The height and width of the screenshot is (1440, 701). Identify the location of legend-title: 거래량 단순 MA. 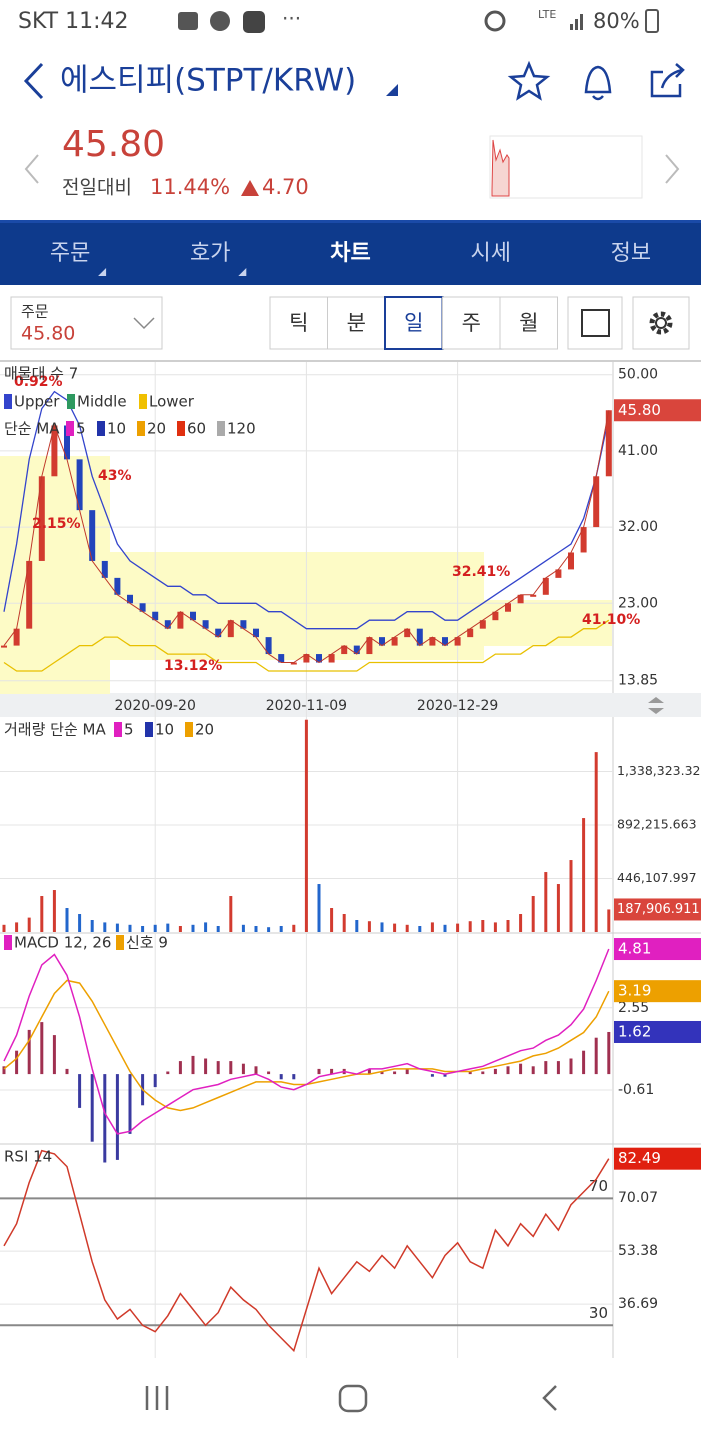
(55, 730).